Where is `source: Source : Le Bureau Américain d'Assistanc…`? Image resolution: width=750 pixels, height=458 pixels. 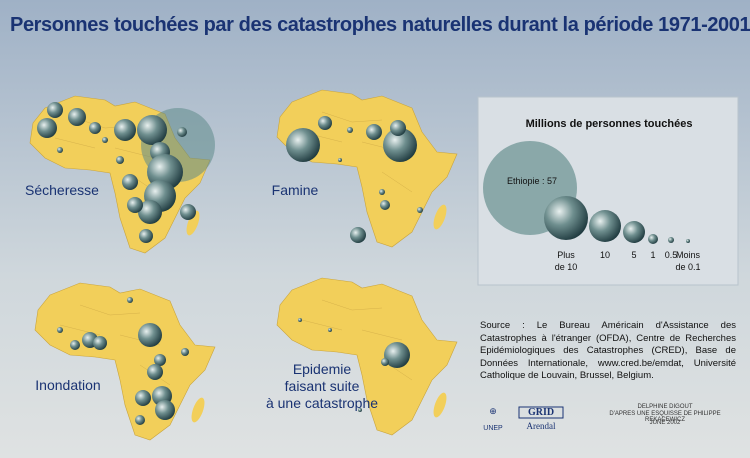 source: Source : Le Bureau Américain d'Assistanc… is located at coordinates (608, 350).